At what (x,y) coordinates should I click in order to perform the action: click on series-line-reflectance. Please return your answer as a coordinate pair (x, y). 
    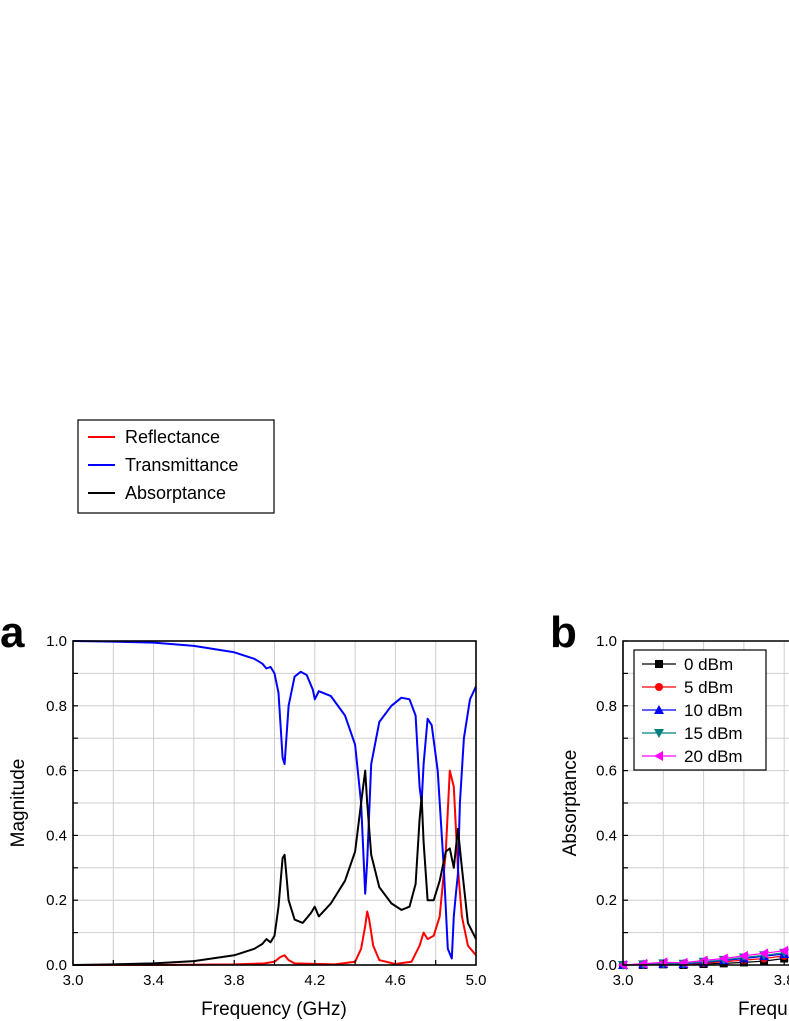
    Looking at the image, I should click on (275, 867).